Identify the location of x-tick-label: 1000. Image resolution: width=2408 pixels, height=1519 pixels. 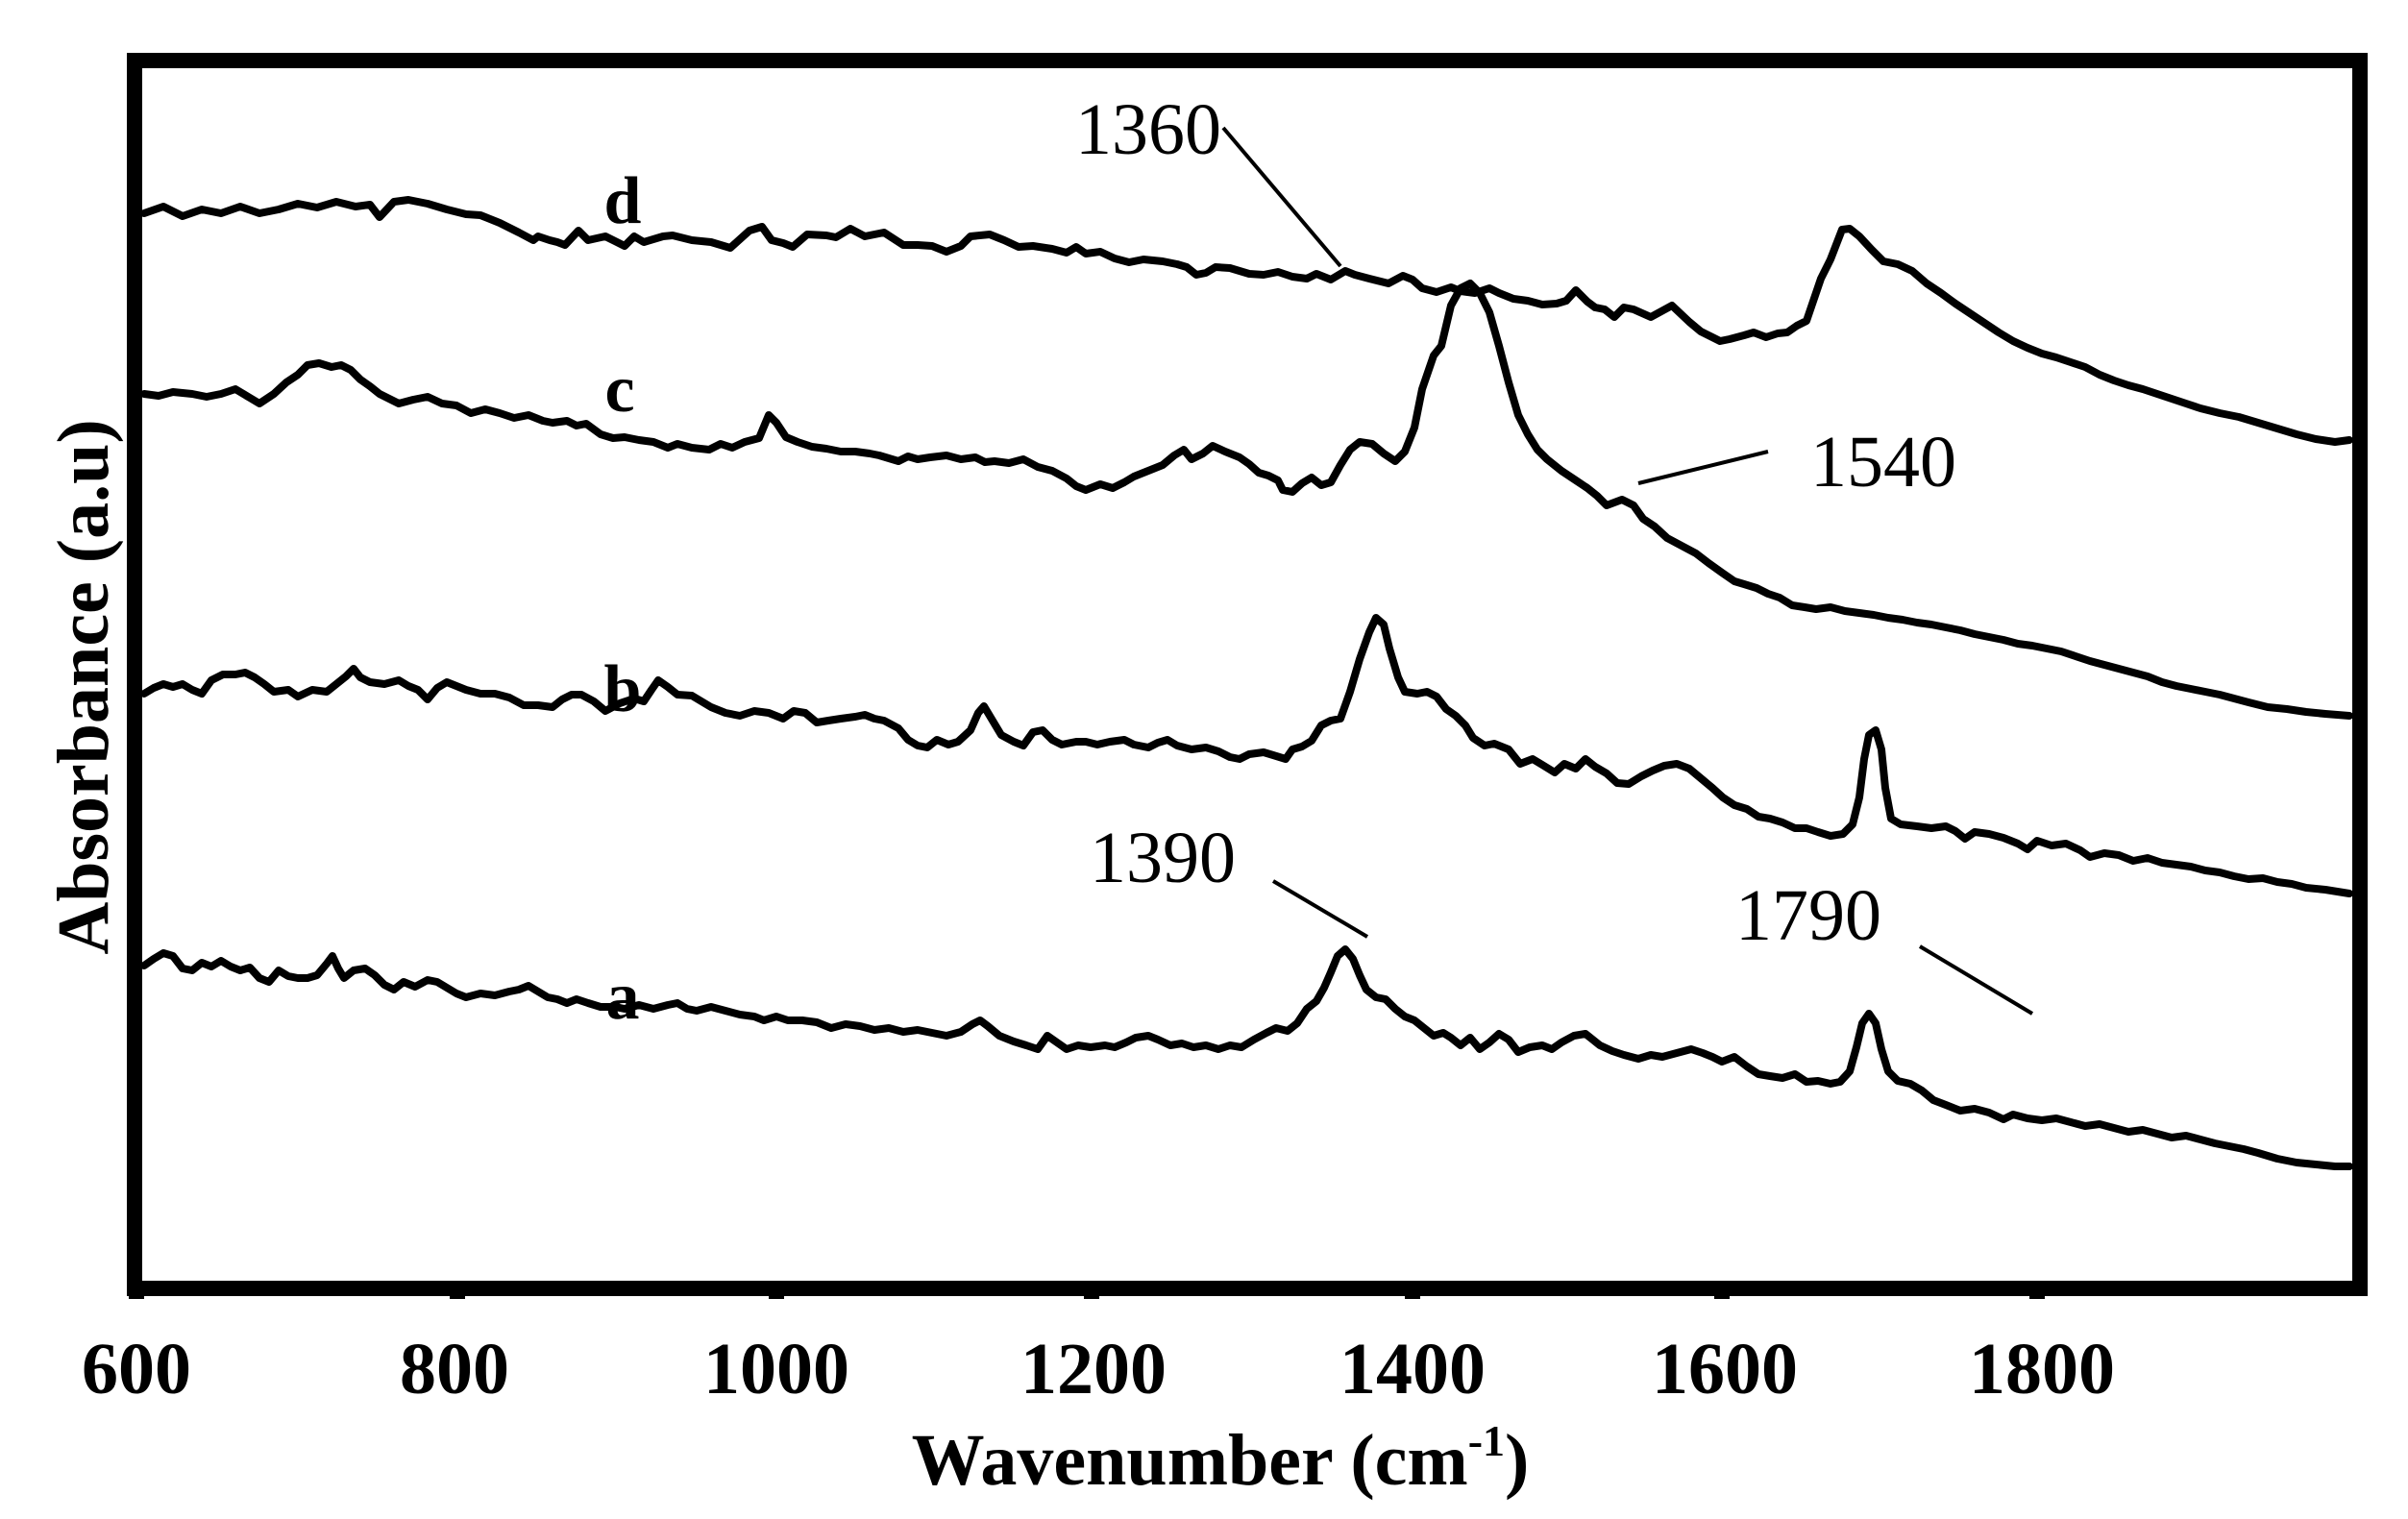
(776, 1369).